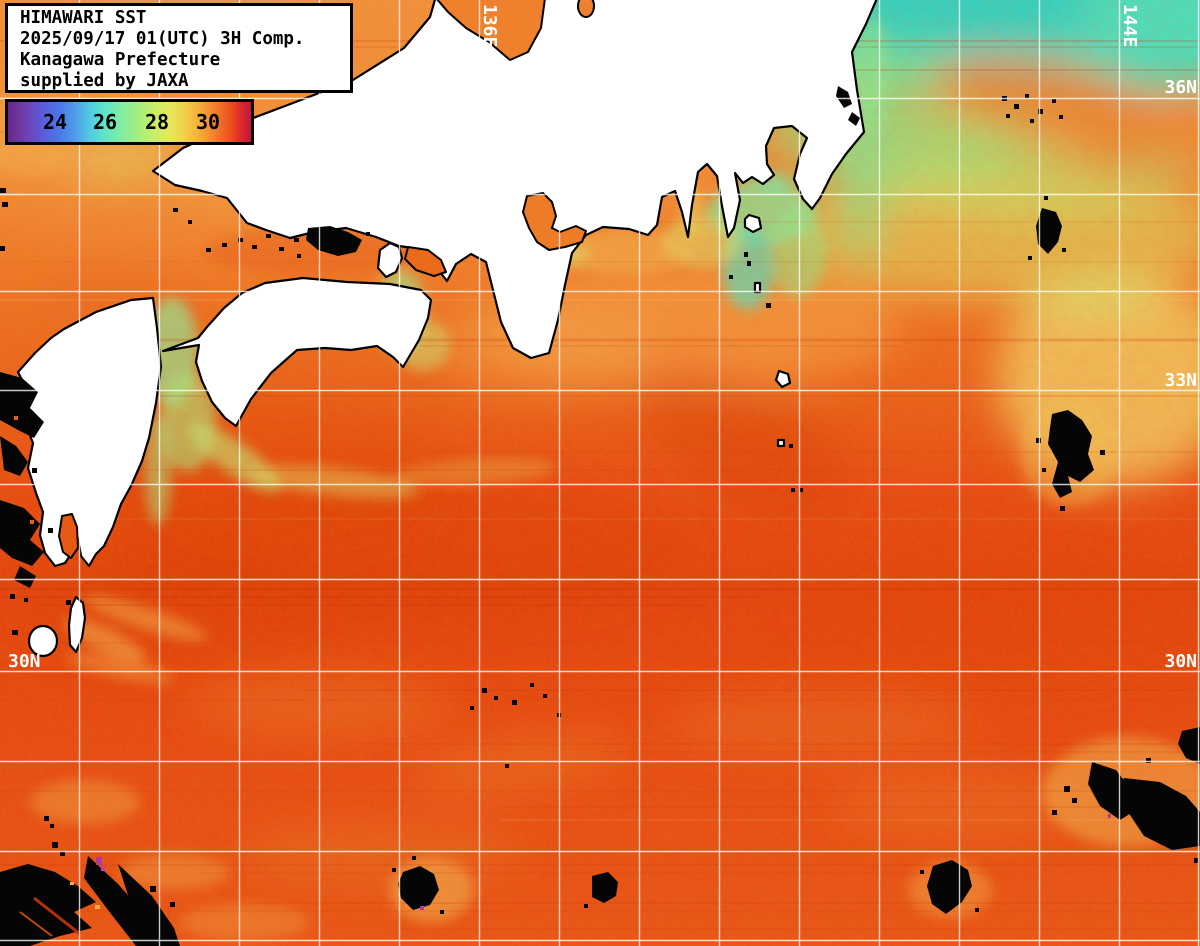 The height and width of the screenshot is (946, 1200). What do you see at coordinates (83, 18) in the screenshot?
I see `title-line-product: HIMAWARI SST` at bounding box center [83, 18].